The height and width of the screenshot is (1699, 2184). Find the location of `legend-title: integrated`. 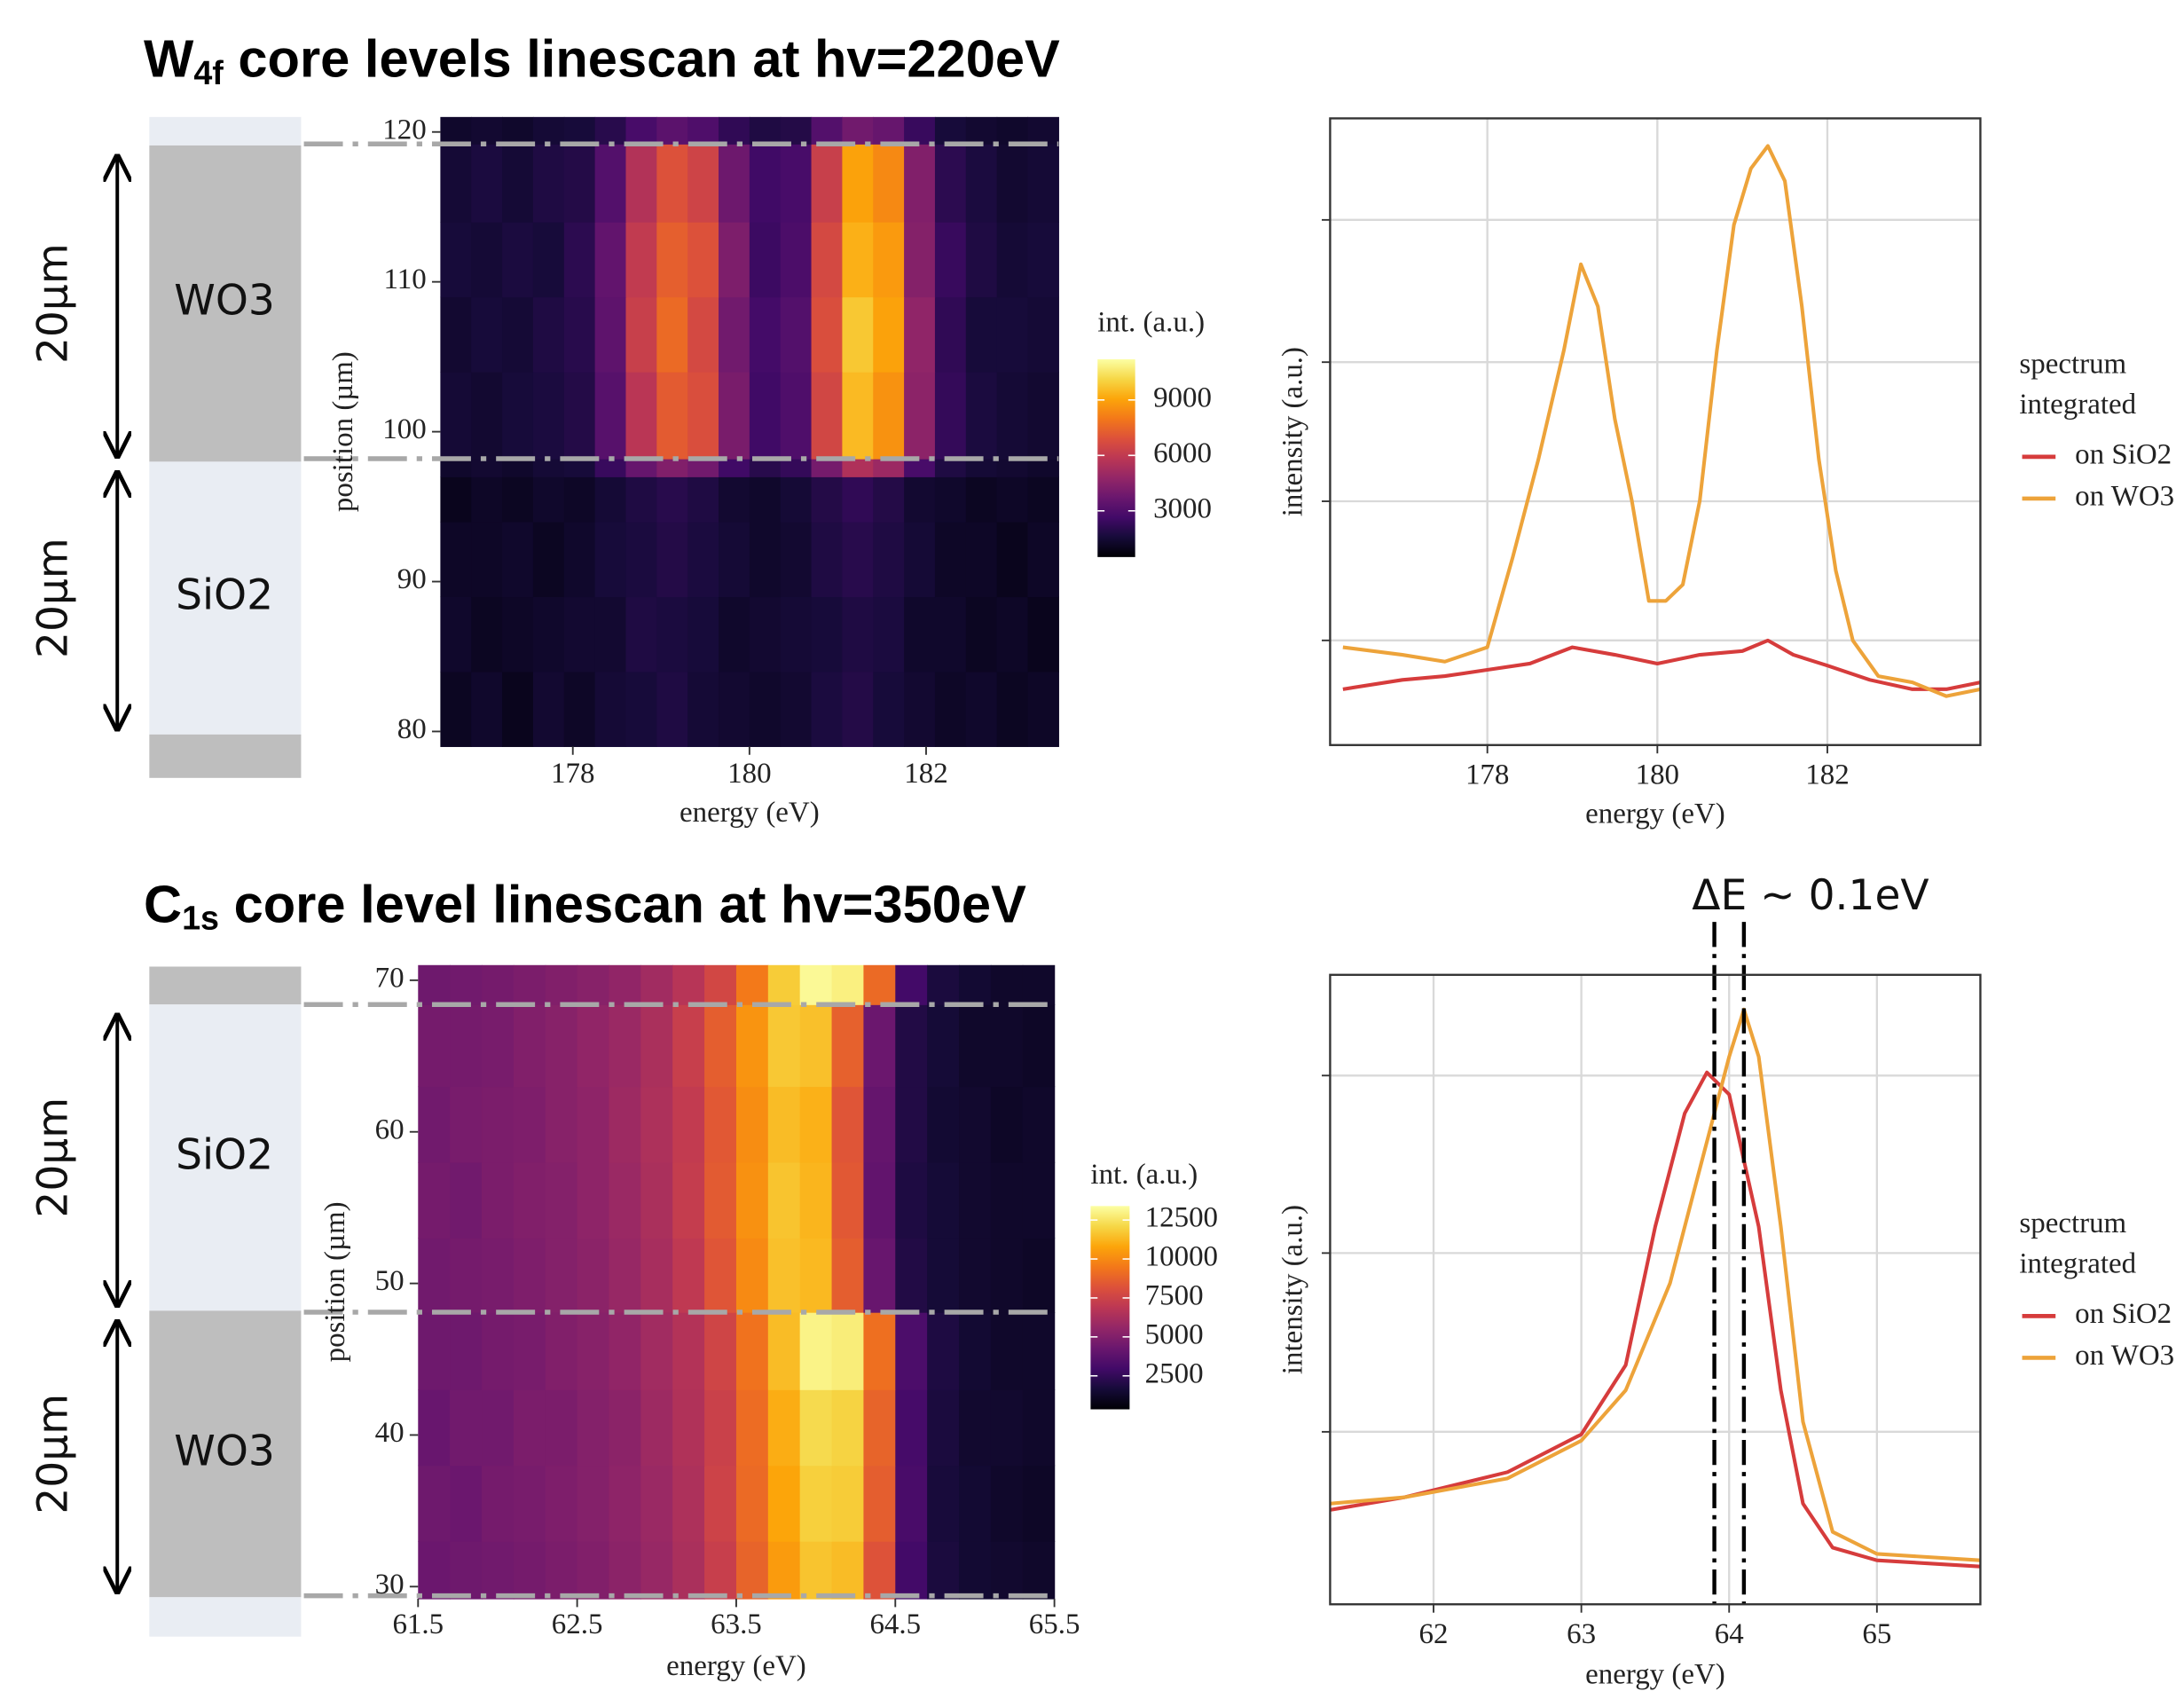

legend-title: integrated is located at coordinates (2077, 1263).